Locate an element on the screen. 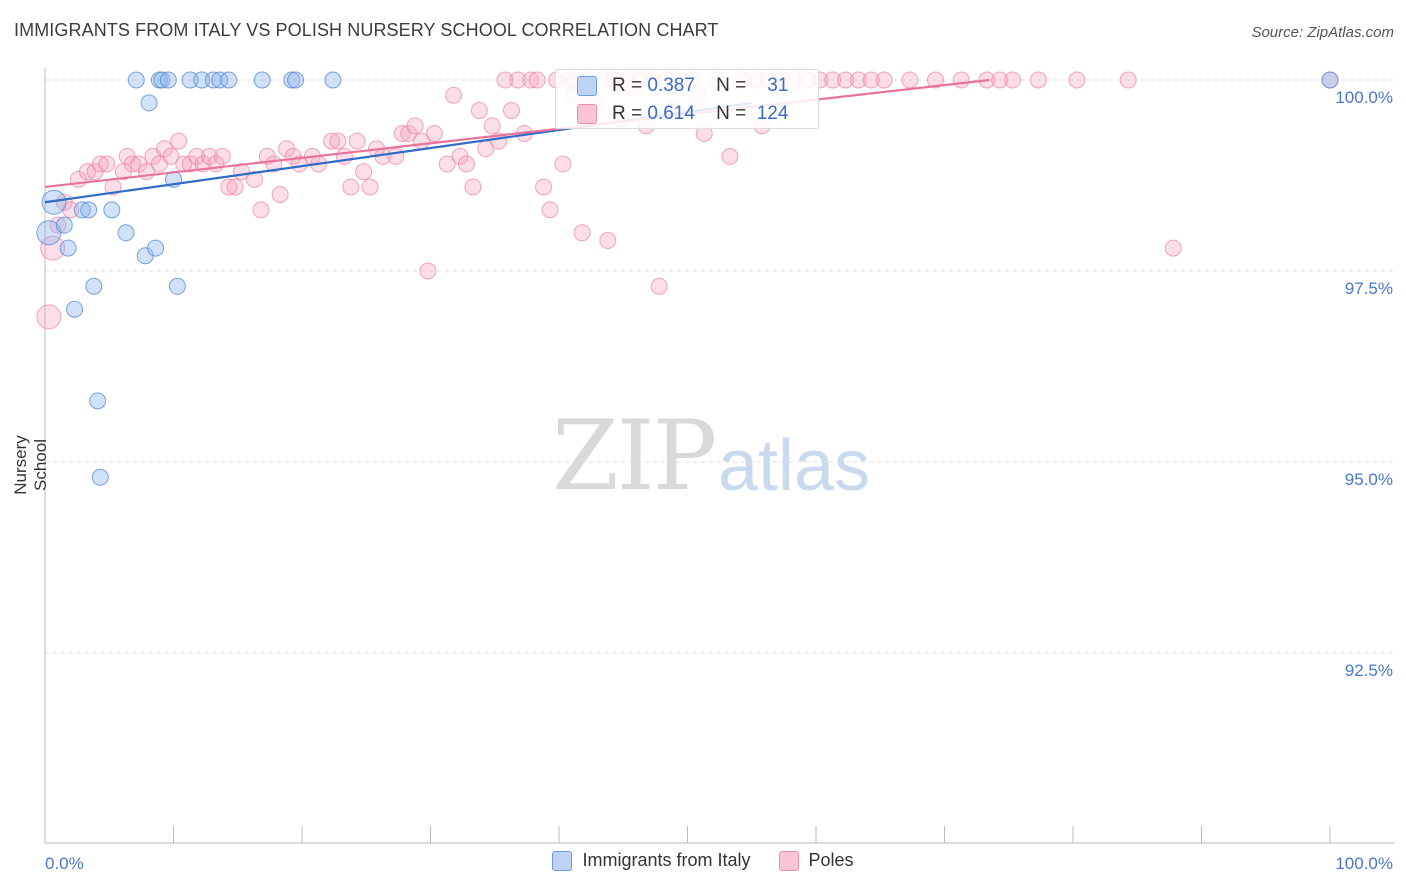 This screenshot has height=892, width=1406. legend-item-italy: Immigrants from Italy is located at coordinates (651, 860).